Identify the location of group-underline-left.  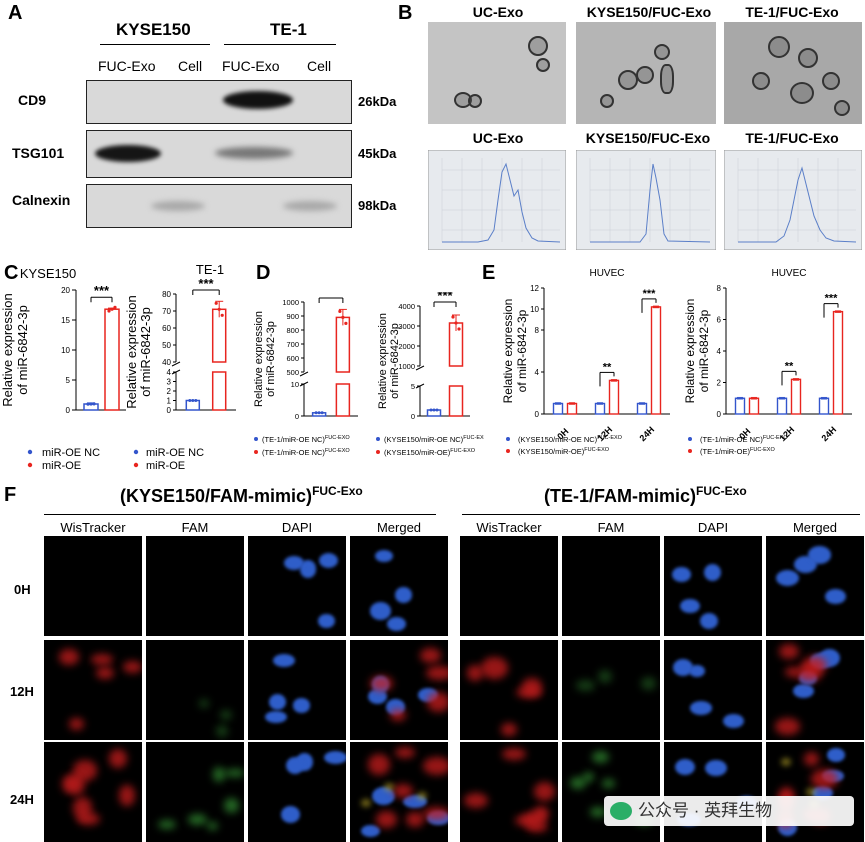
(240, 514).